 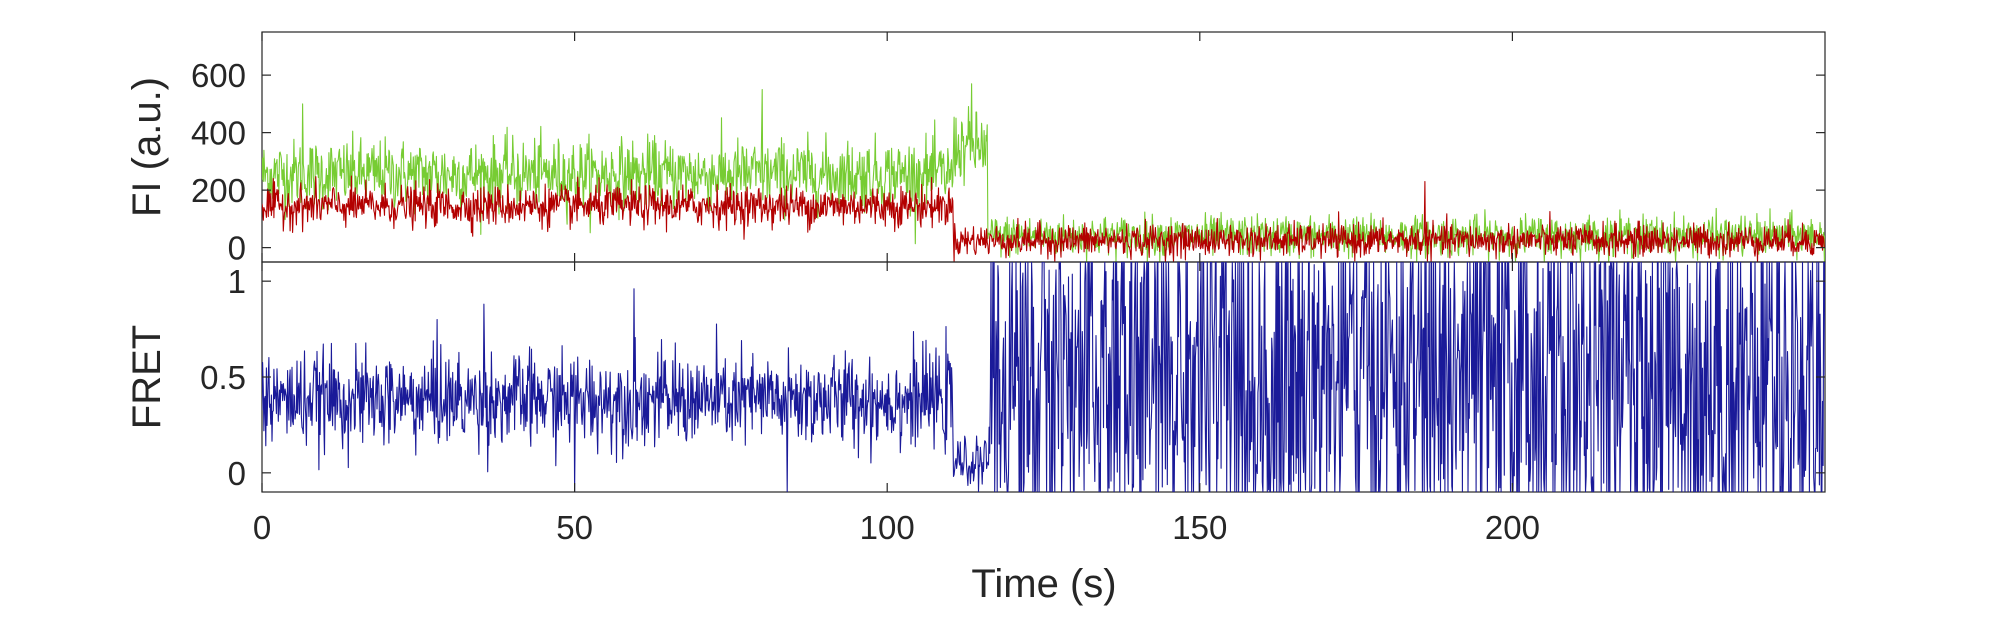 What do you see at coordinates (218, 190) in the screenshot?
I see `y-tick-label: 200` at bounding box center [218, 190].